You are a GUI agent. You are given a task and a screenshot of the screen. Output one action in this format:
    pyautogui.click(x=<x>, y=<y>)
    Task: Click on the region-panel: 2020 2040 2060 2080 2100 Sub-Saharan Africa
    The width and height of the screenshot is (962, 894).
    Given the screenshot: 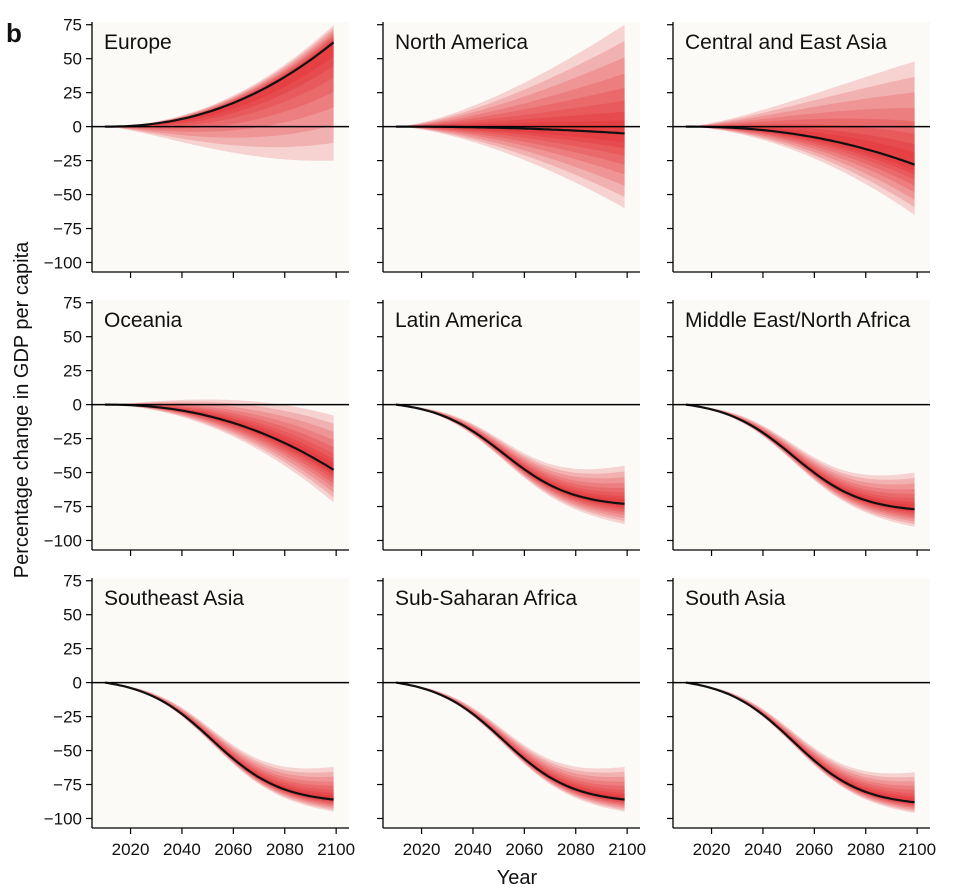 What is the action you would take?
    pyautogui.click(x=511, y=718)
    